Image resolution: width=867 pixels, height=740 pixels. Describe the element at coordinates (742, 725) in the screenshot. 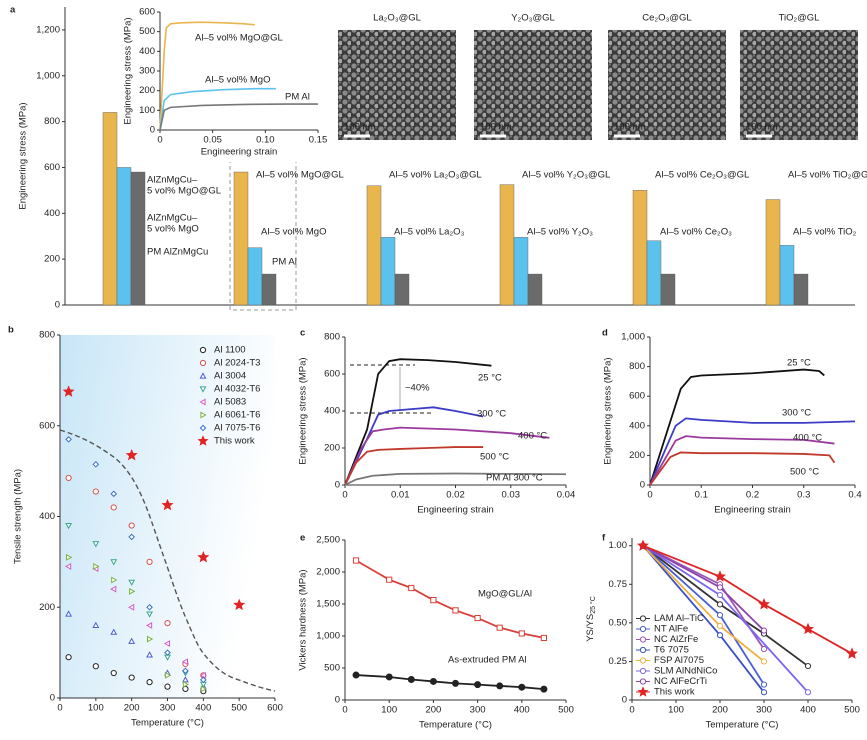

I see `x-axis-label: Temperature (°C)` at that location.